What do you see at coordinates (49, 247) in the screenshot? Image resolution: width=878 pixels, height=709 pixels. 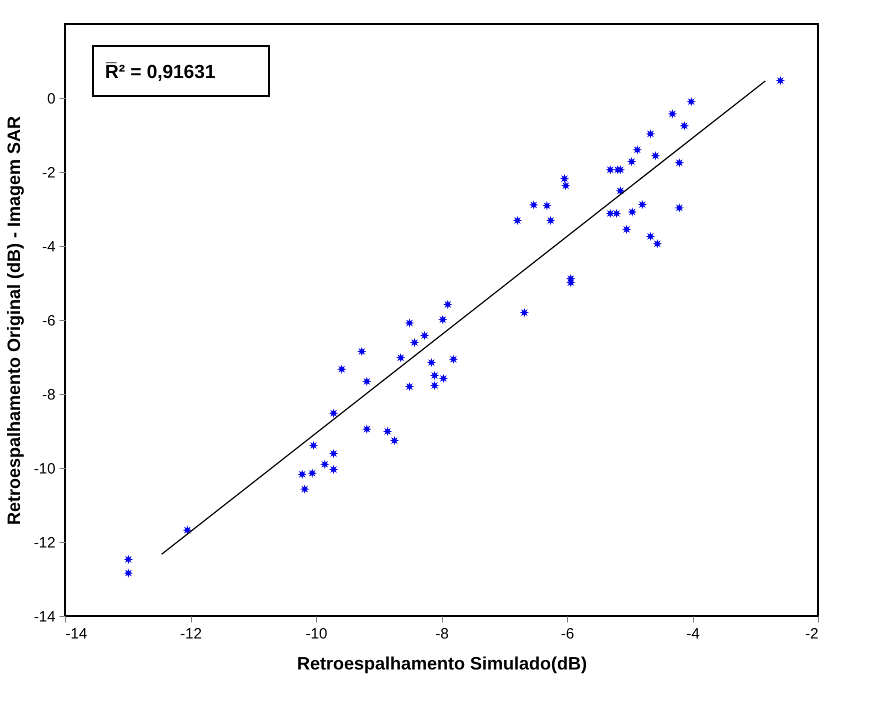 I see `y-tick-label: -4` at bounding box center [49, 247].